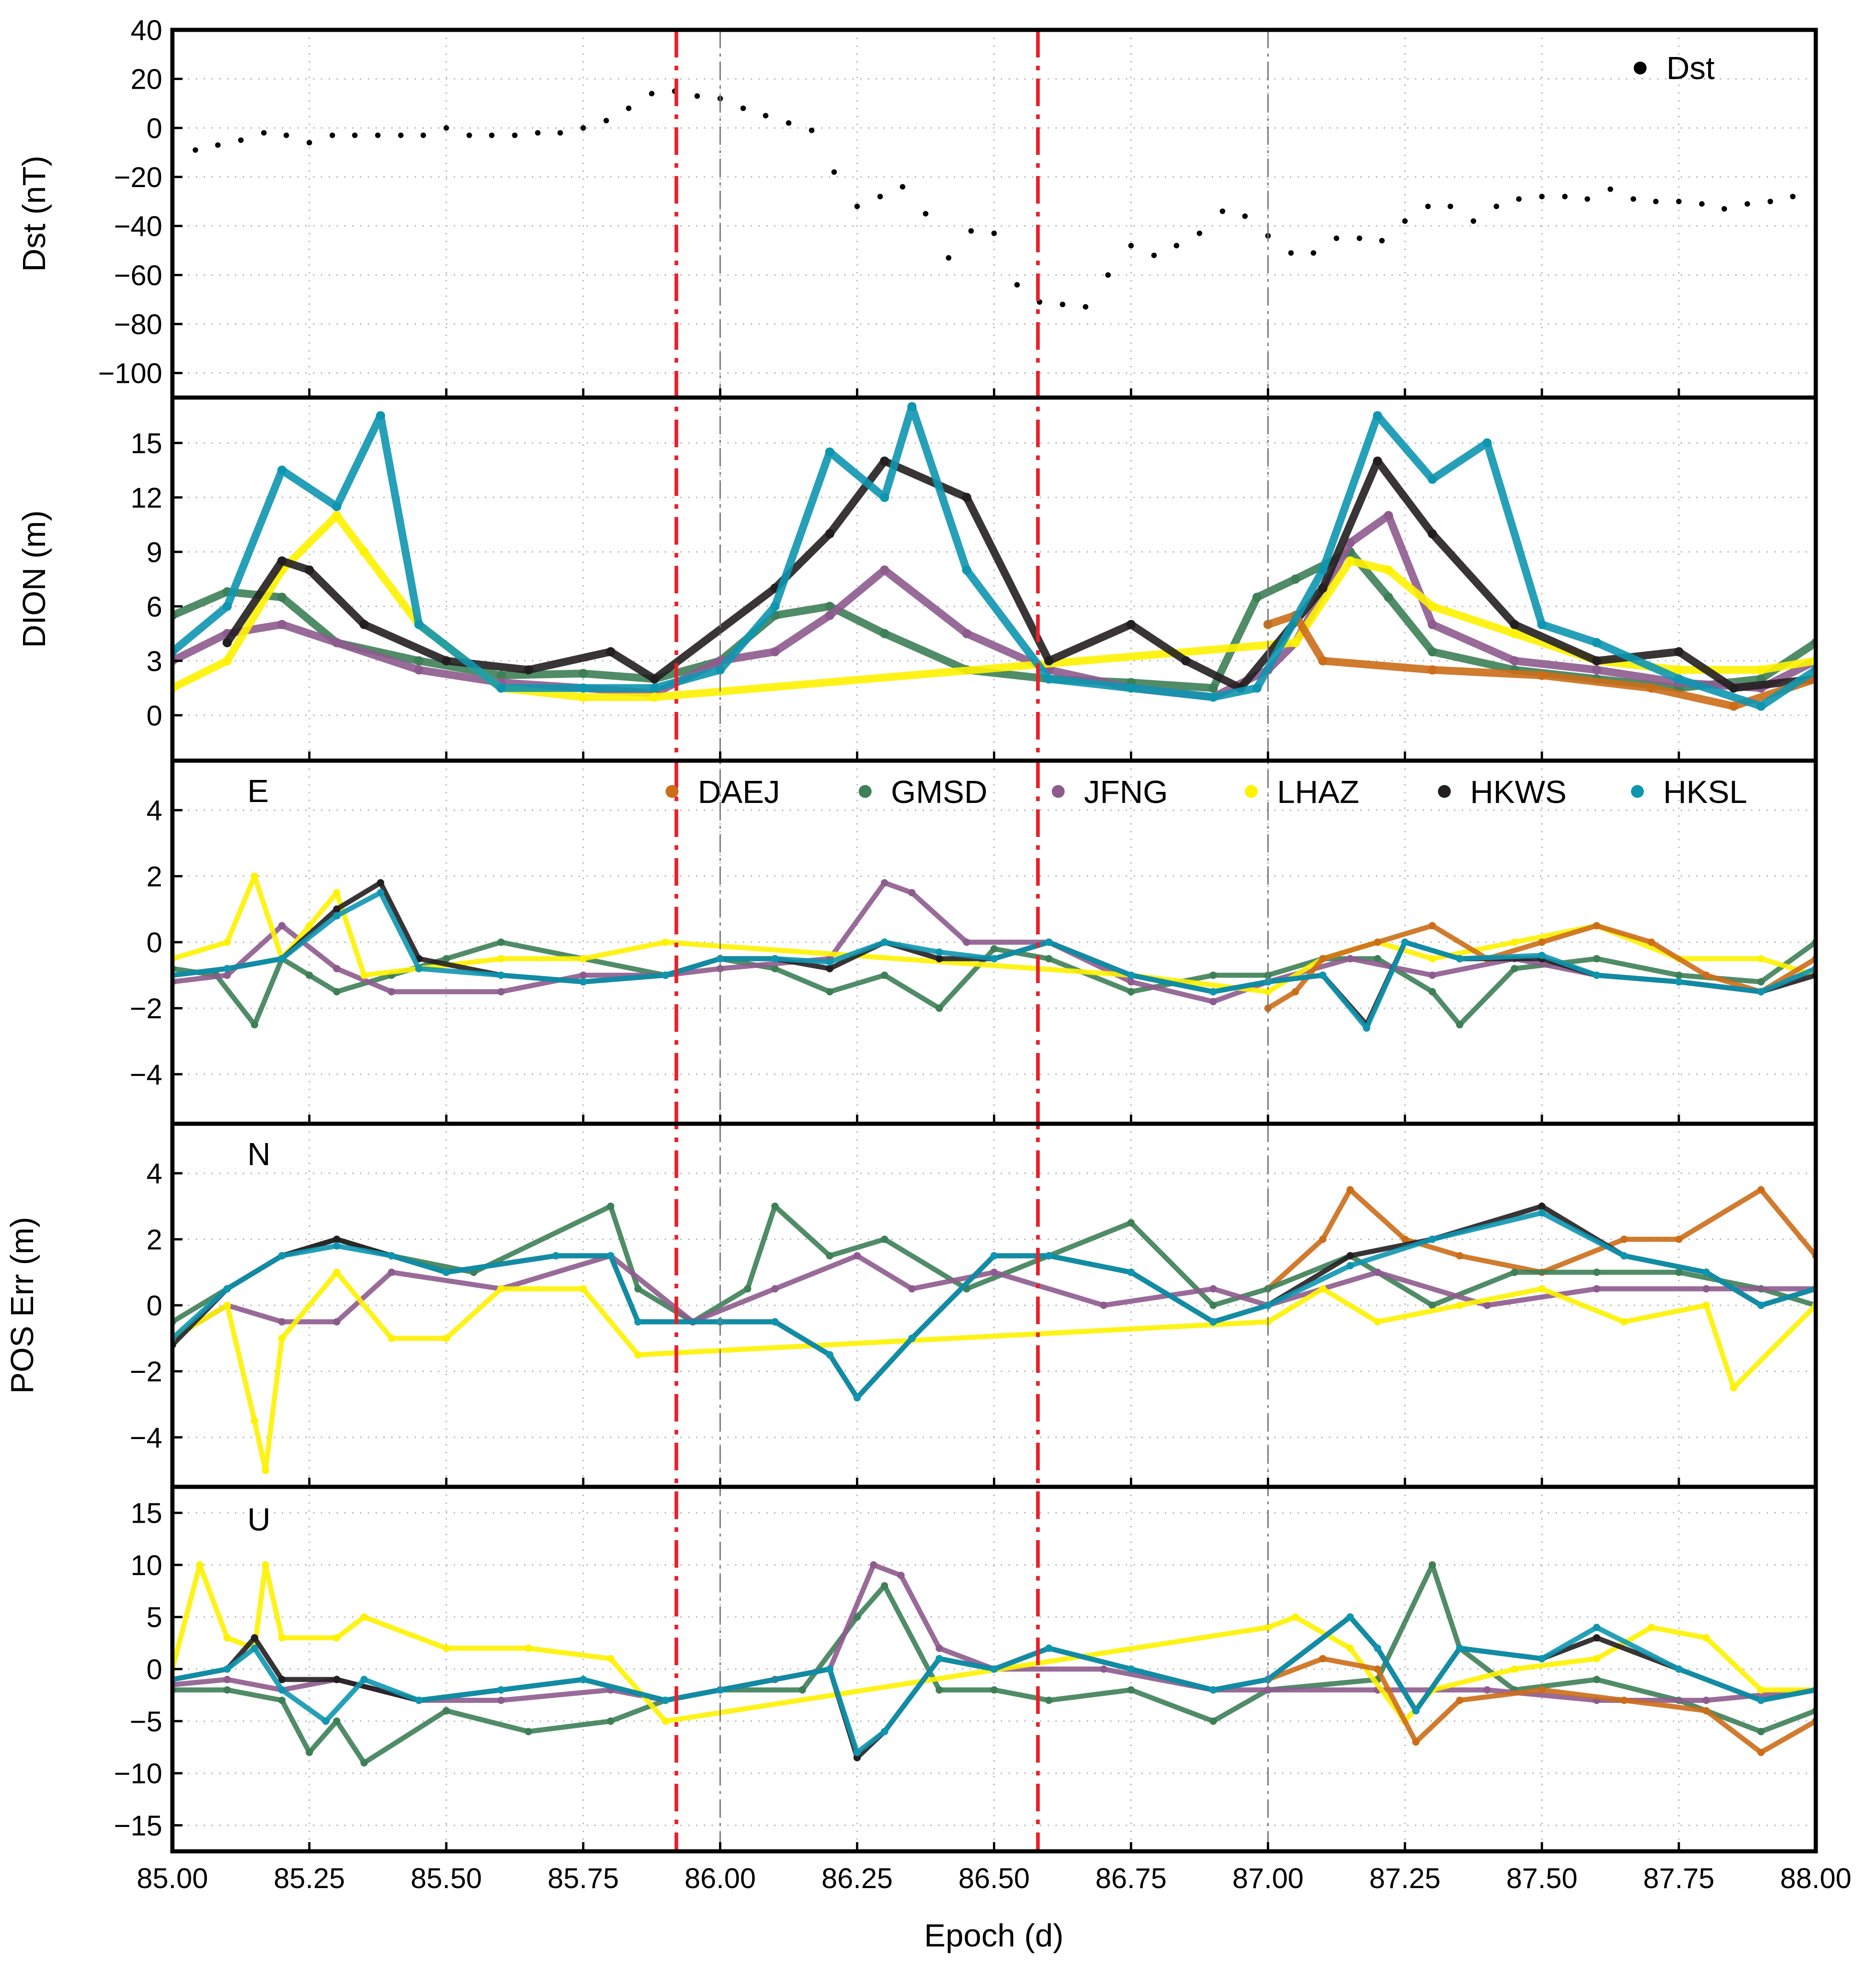 The width and height of the screenshot is (1876, 1963). What do you see at coordinates (1705, 792) in the screenshot?
I see `legend-label-hksl: HKSL` at bounding box center [1705, 792].